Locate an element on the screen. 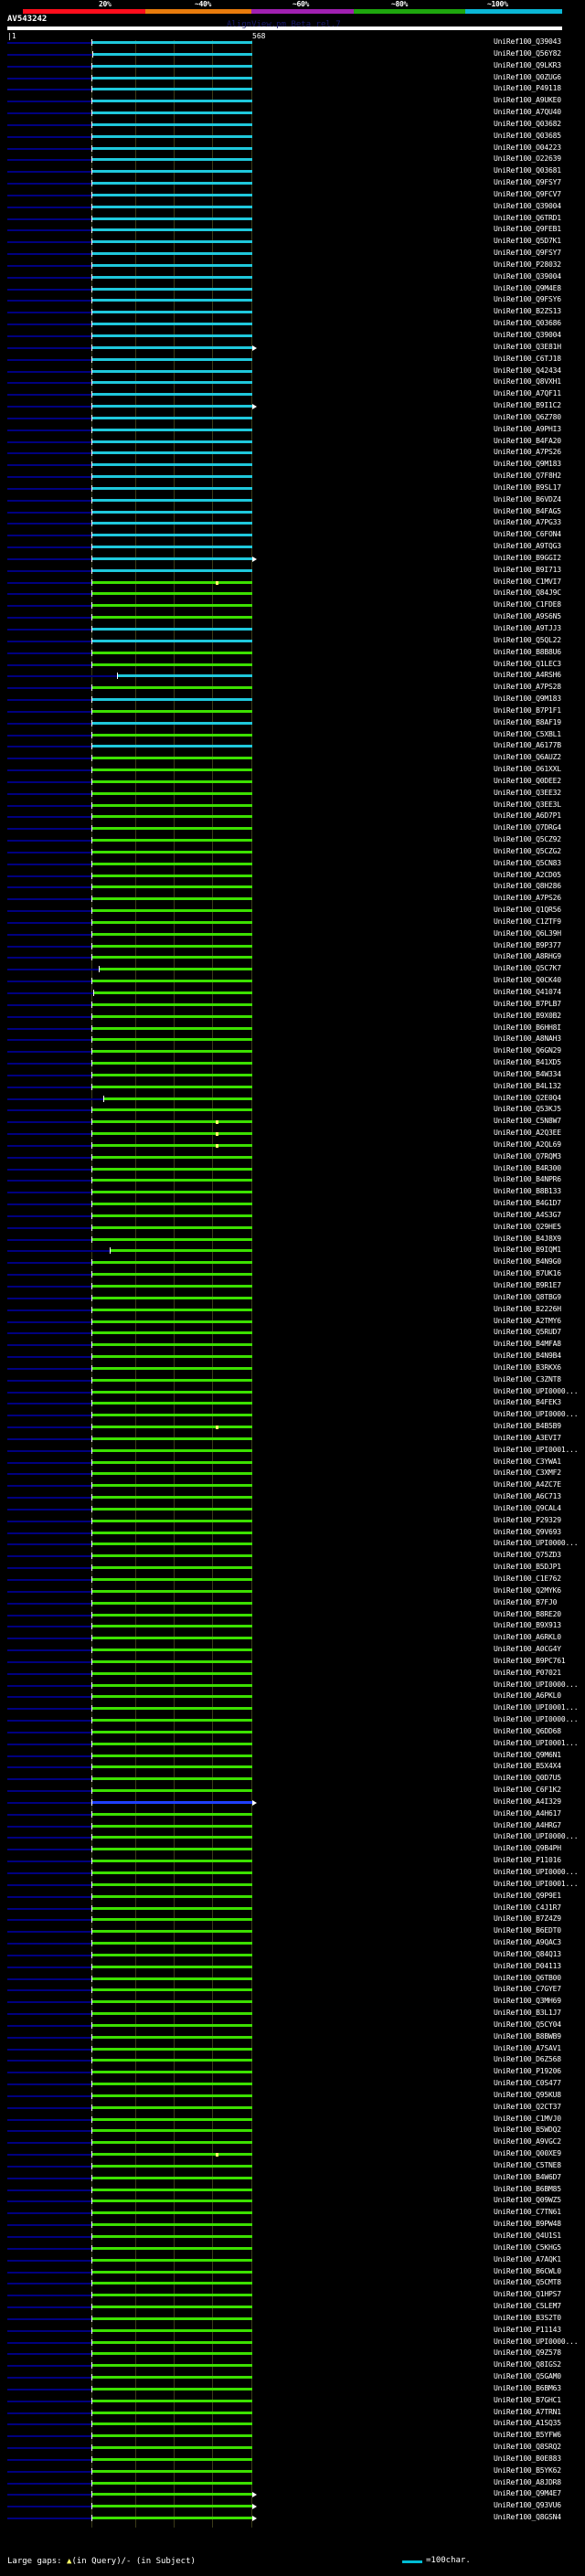 Image resolution: width=585 pixels, height=2576 pixels. hit-accession-label: UniRef100_A7PS28 is located at coordinates (528, 687).